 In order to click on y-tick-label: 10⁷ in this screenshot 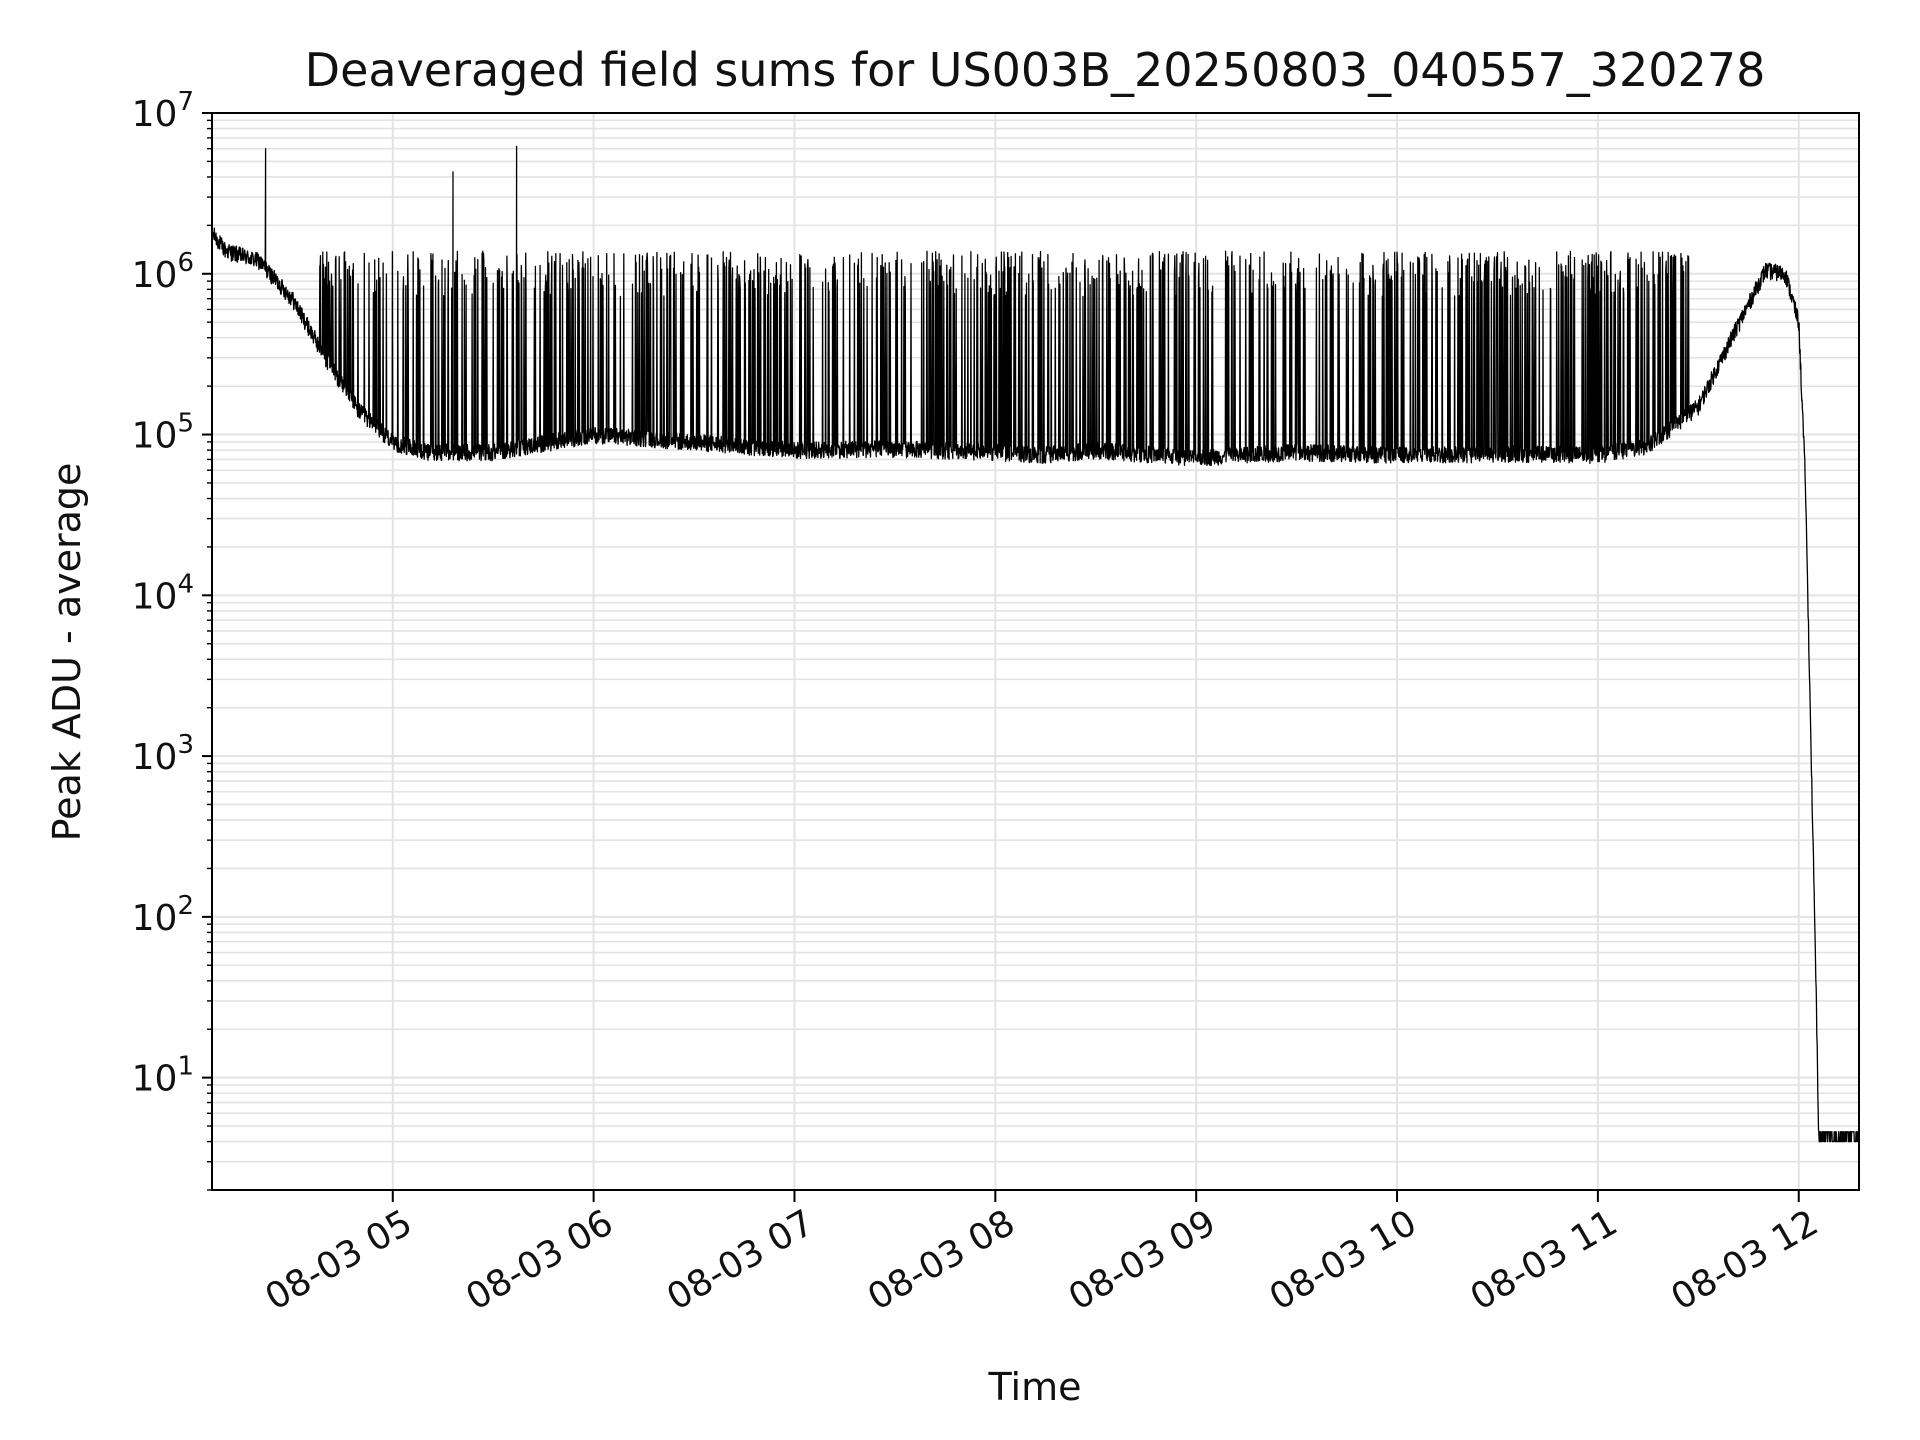, I will do `click(163, 111)`.